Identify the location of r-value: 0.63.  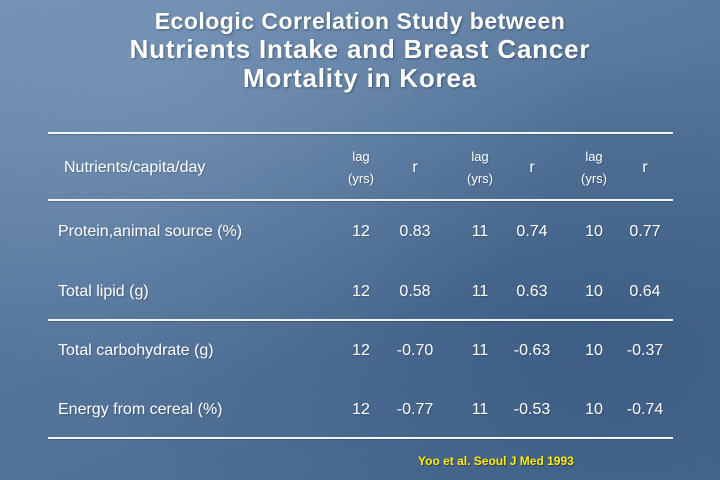
(532, 291).